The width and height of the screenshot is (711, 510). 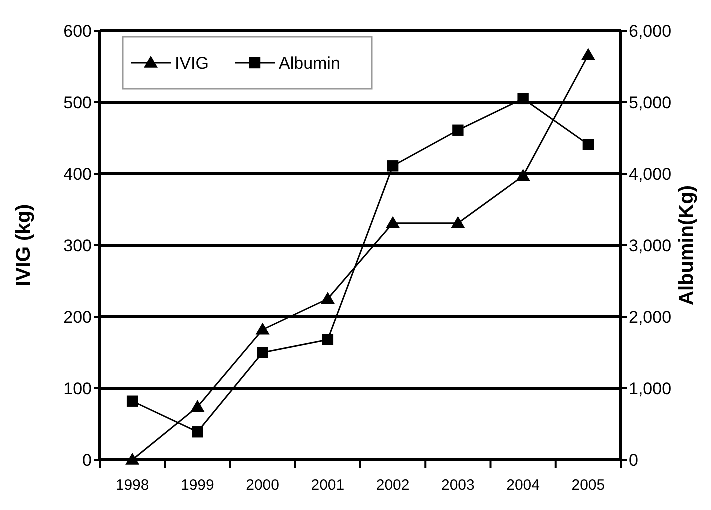 What do you see at coordinates (78, 102) in the screenshot?
I see `y-tick-label: 500` at bounding box center [78, 102].